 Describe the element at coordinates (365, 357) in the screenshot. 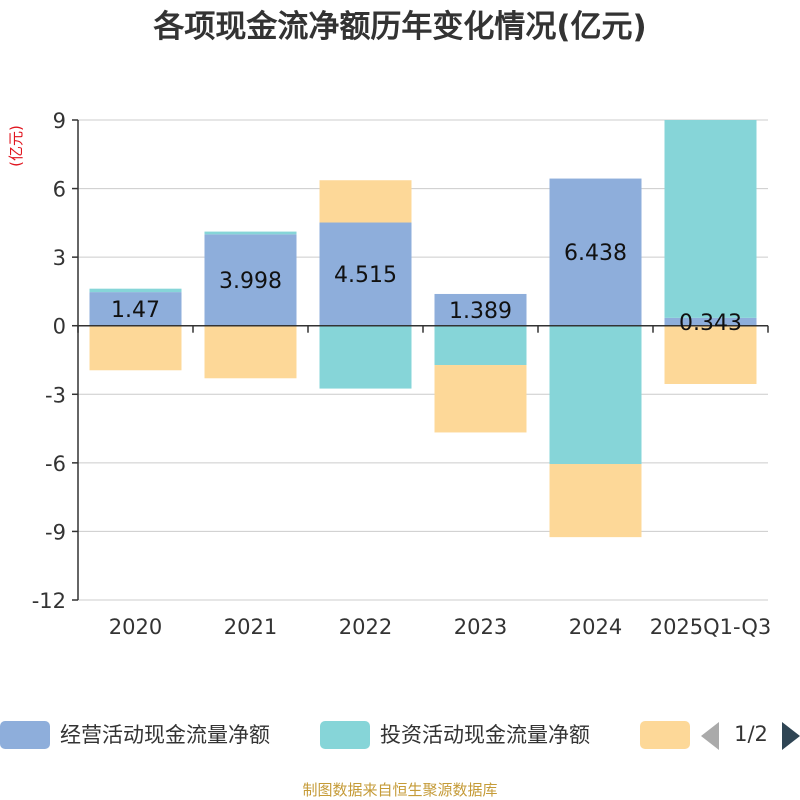

I see `bar-investing-2022` at that location.